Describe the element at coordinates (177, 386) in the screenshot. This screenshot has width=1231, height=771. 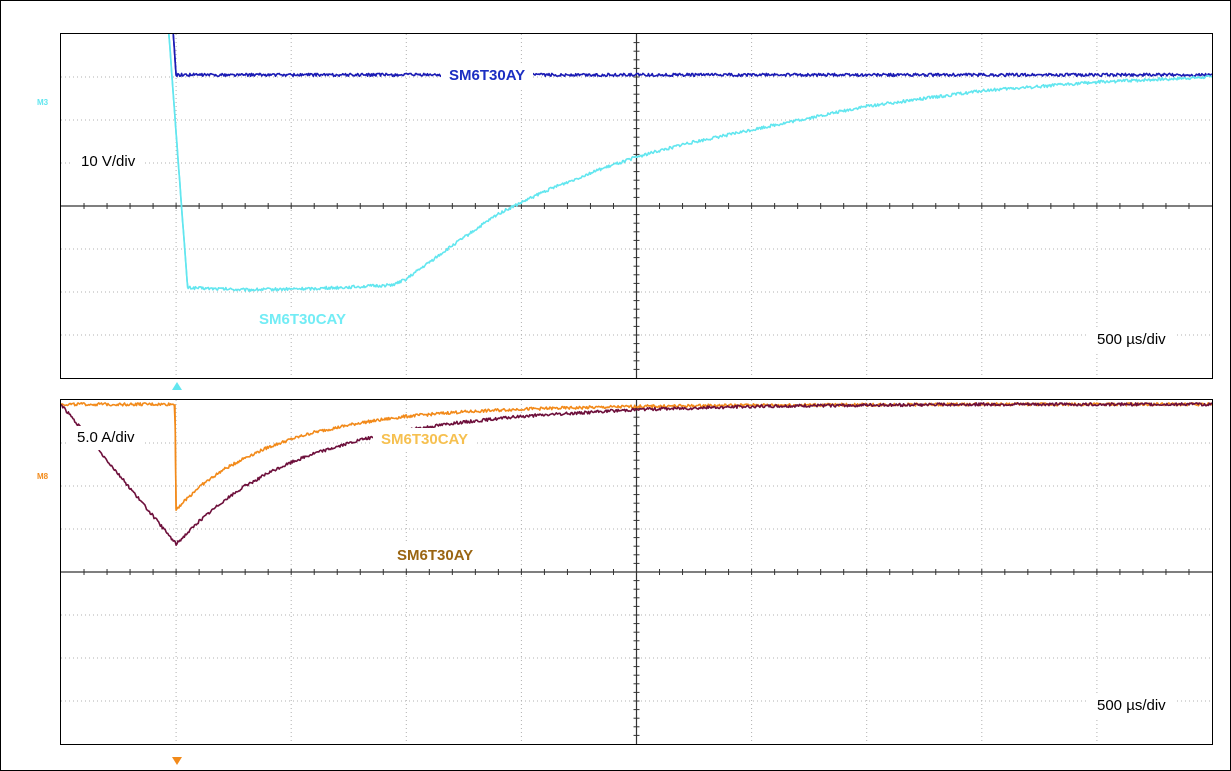
I see `trigger-position-icon-voltage` at that location.